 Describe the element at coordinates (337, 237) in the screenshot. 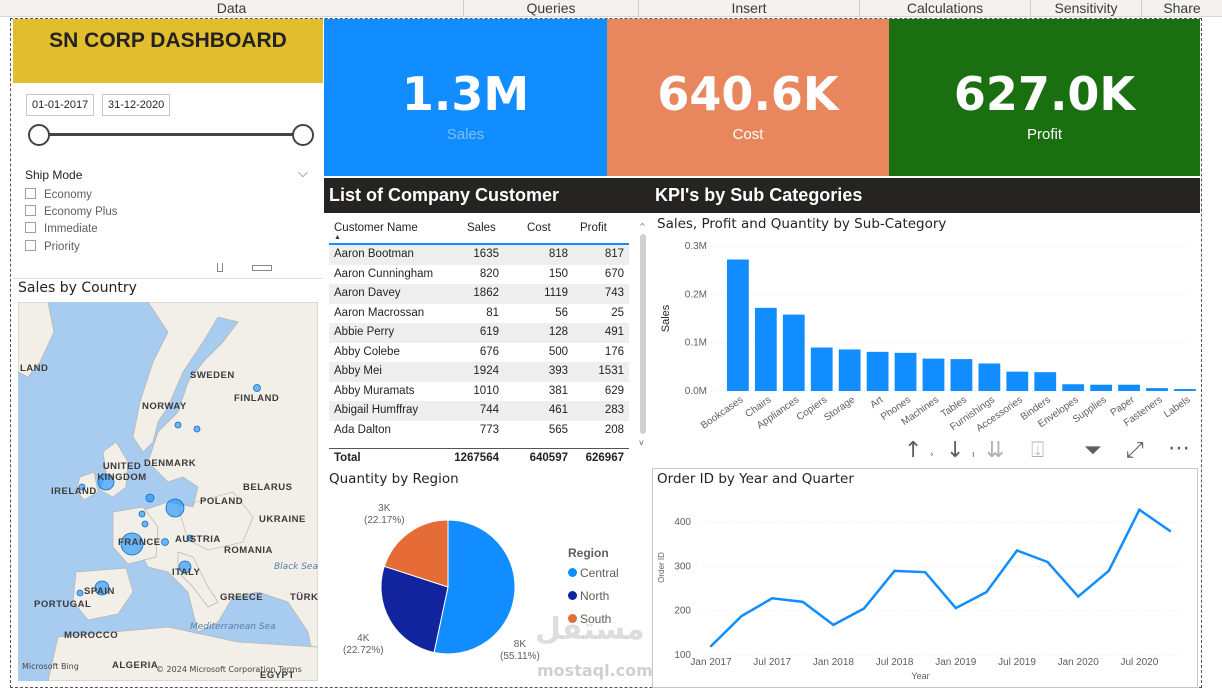

I see `sort-ascending-icon: ▲` at that location.